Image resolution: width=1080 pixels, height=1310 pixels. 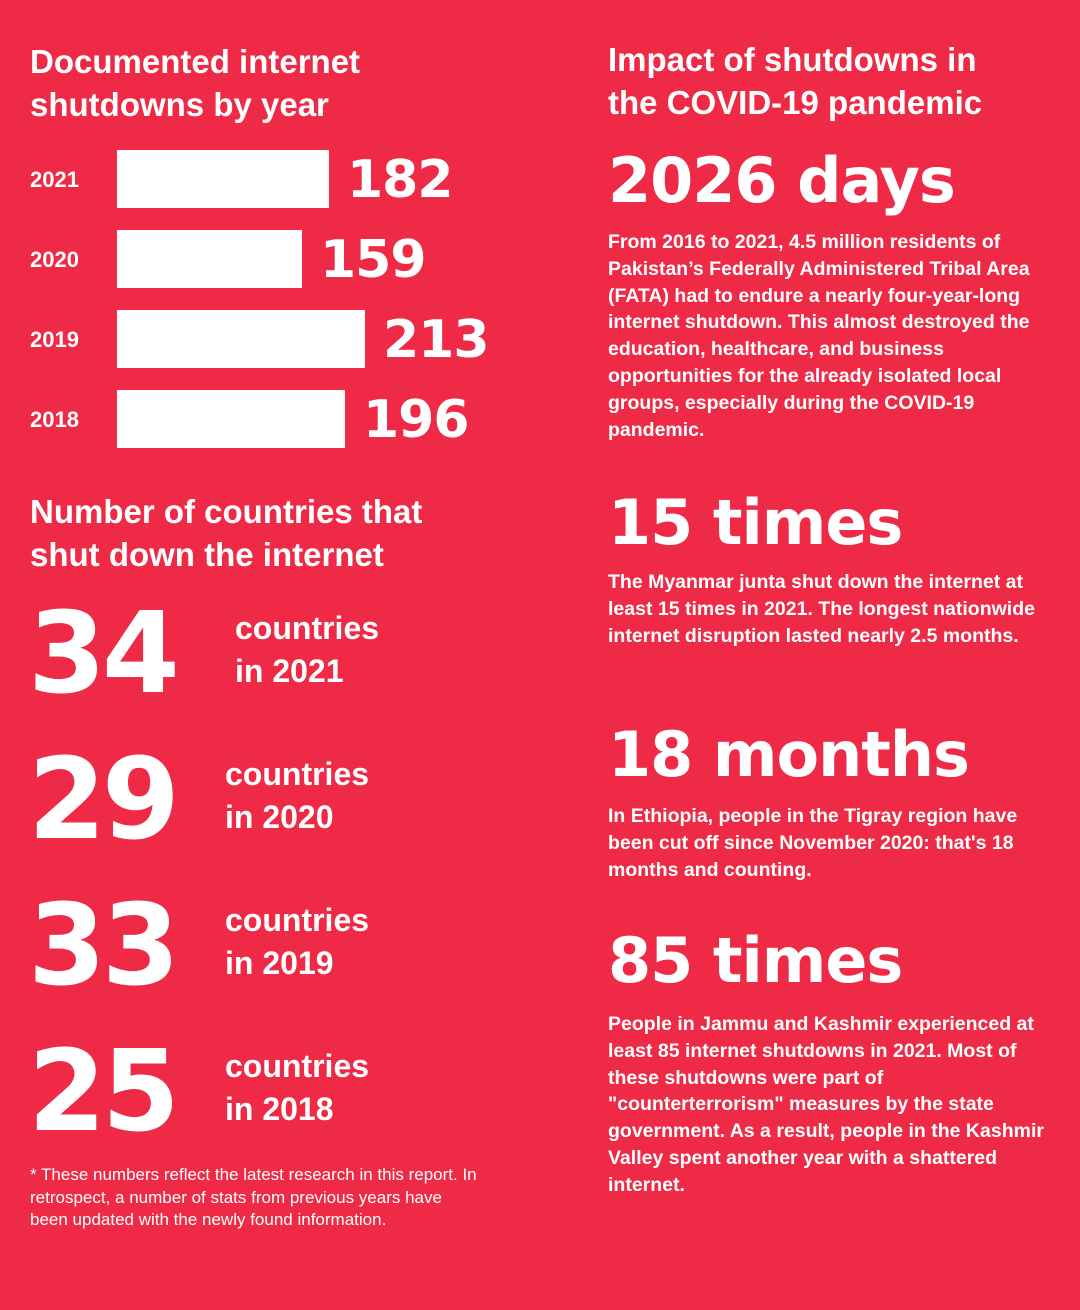 I want to click on shutdowns-chart-title: Documented internet shutdowns by year, so click(x=195, y=83).